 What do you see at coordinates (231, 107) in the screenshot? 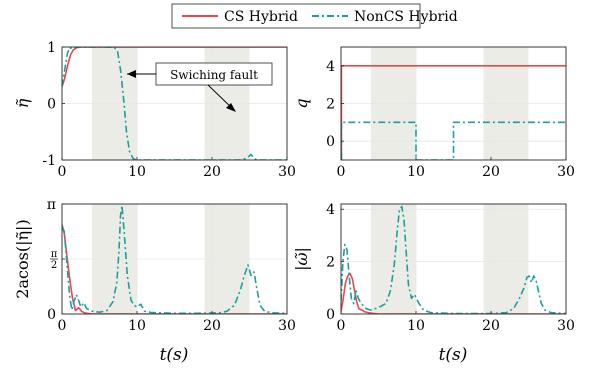
I see `annotation-arrowhead-right` at bounding box center [231, 107].